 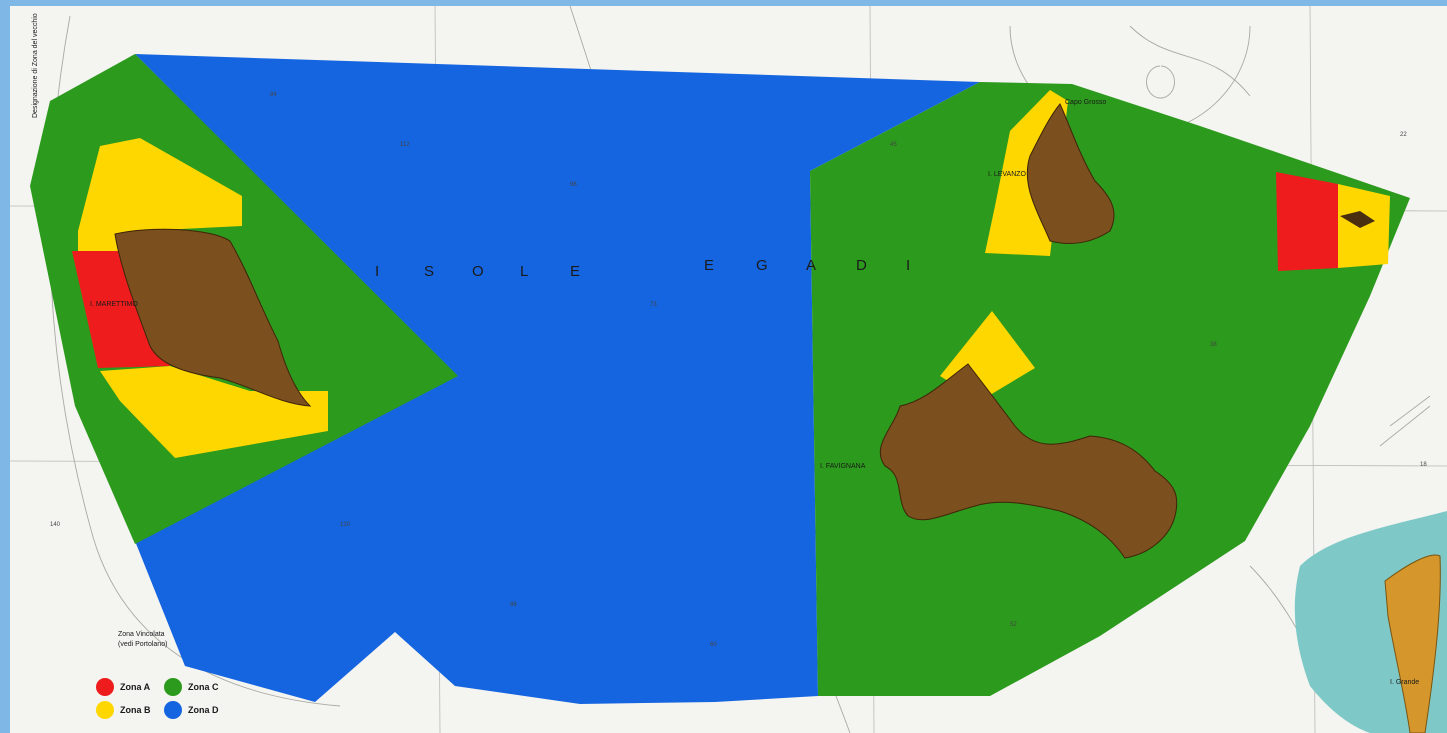 What do you see at coordinates (160, 194) in the screenshot?
I see `zona-b-marettimo` at bounding box center [160, 194].